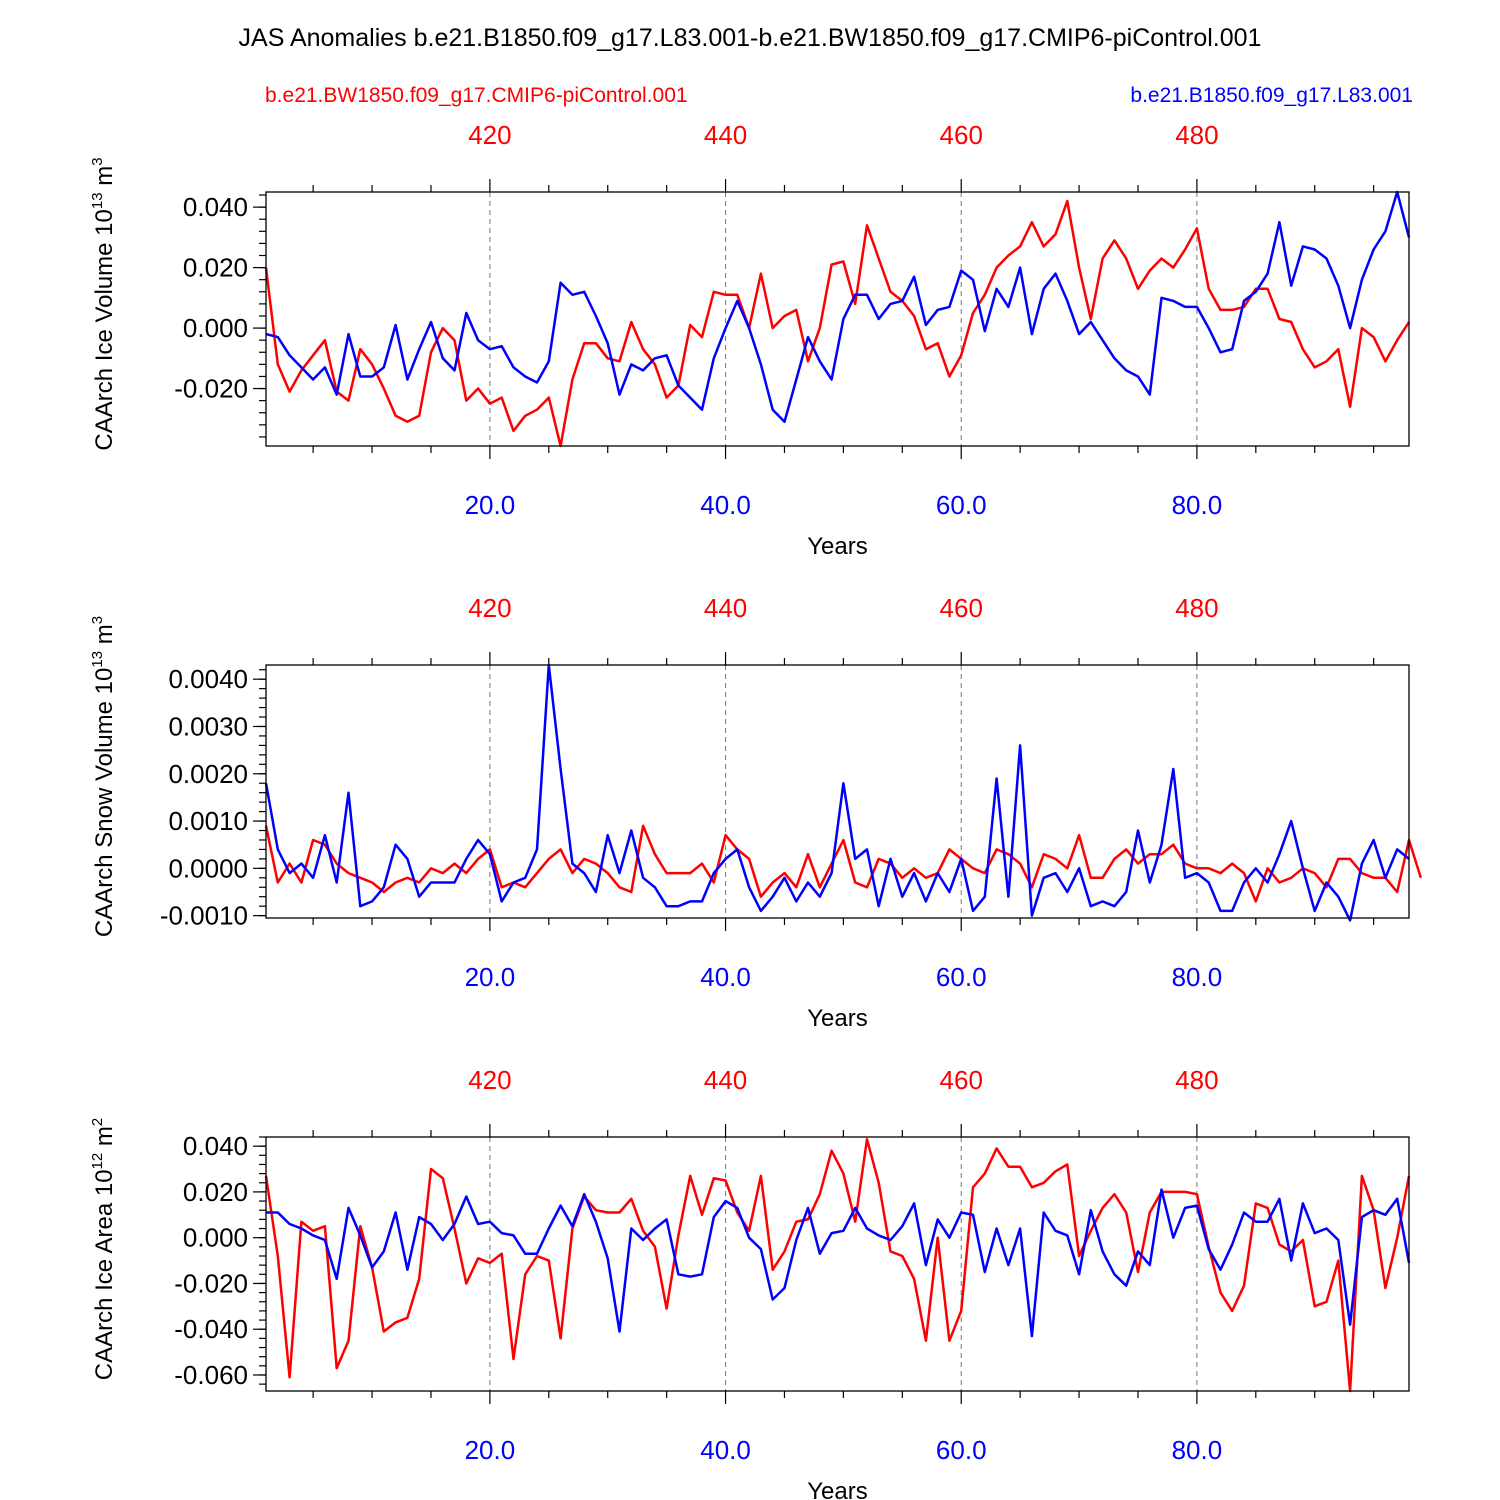  Describe the element at coordinates (103, 303) in the screenshot. I see `y-axis-title: CAArch Ice Volume 1013 m3` at that location.